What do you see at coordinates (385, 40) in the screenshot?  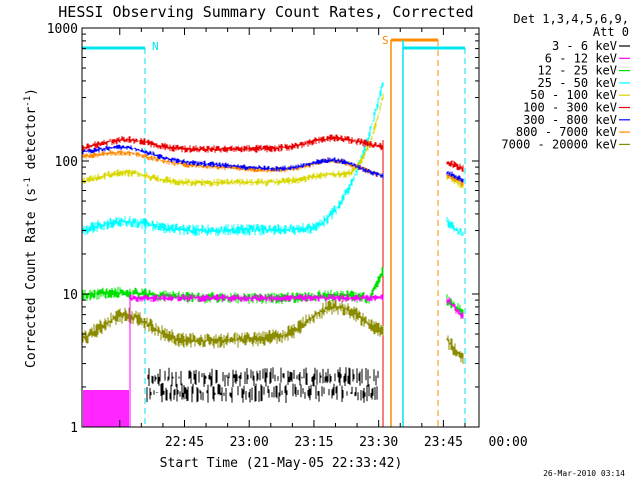 I see `flag-label: S` at bounding box center [385, 40].